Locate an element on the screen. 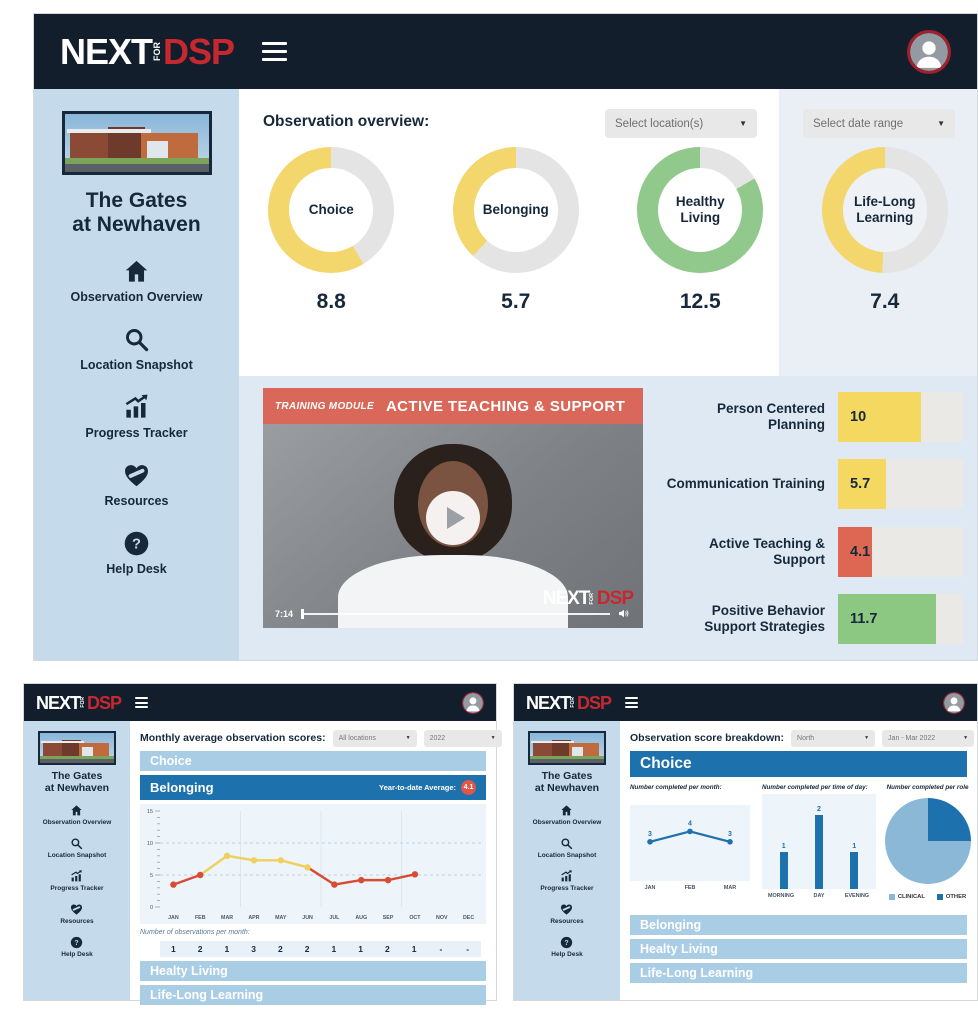  svg-text: JUL is located at coordinates (334, 918).